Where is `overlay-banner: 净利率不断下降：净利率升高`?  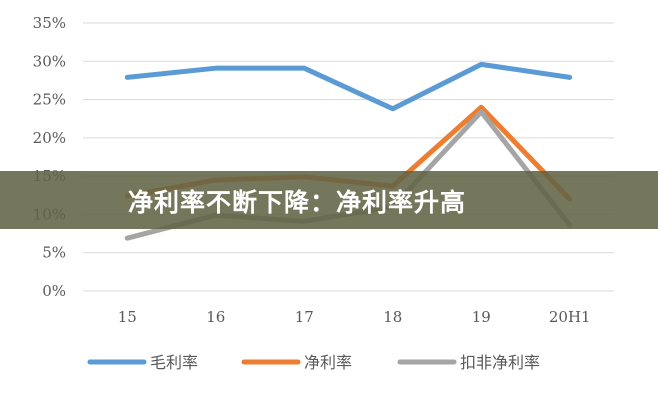
overlay-banner: 净利率不断下降：净利率升高 is located at coordinates (329, 200).